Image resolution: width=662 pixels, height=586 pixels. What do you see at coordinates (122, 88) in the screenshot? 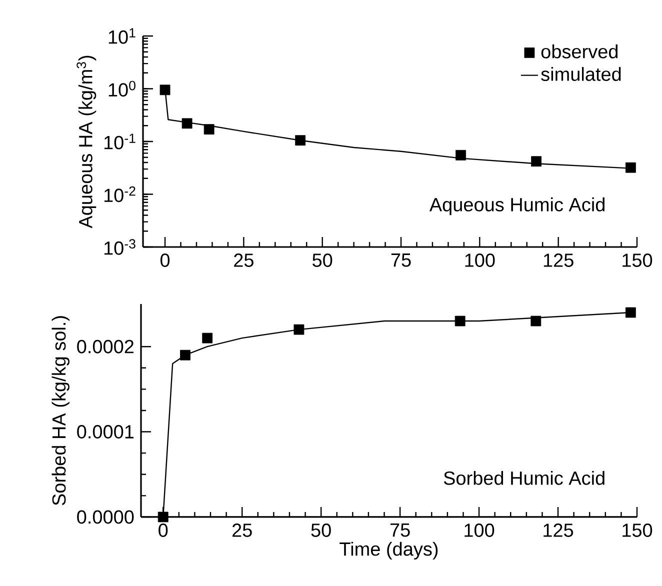
I see `y-tick-label: 10$^{0}$` at bounding box center [122, 88].